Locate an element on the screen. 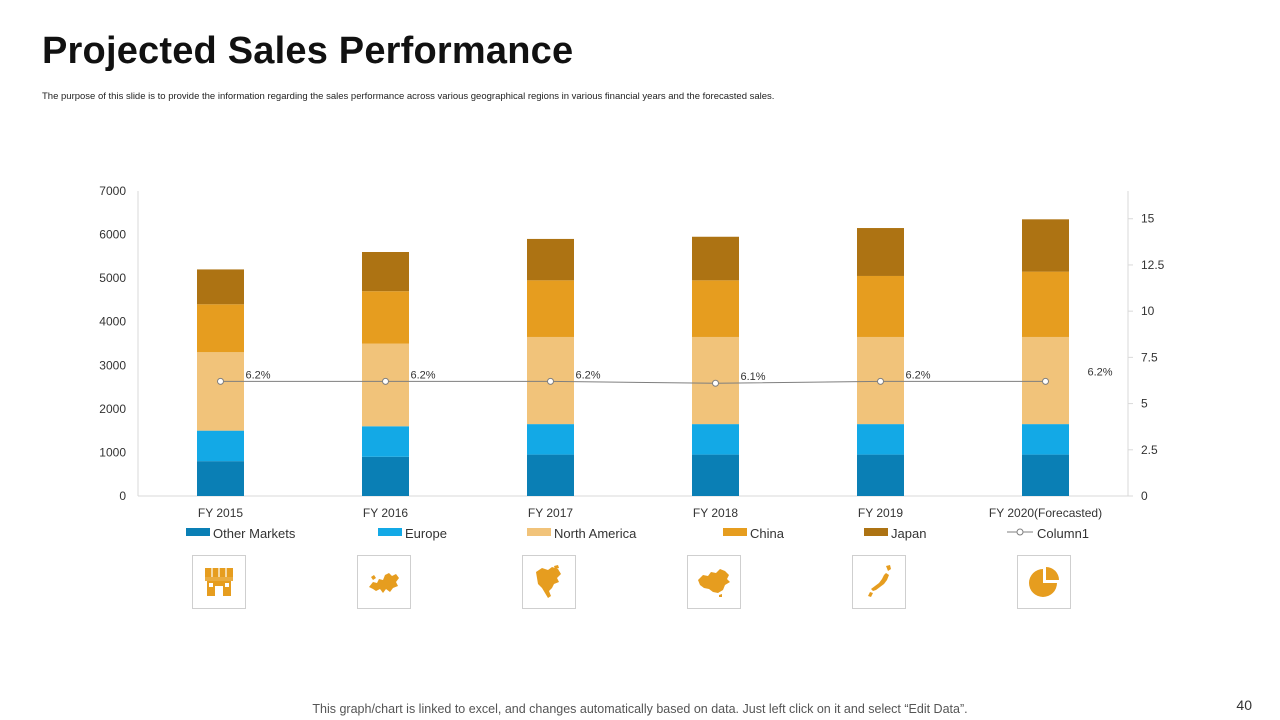 The width and height of the screenshot is (1280, 720). page-number: 40 is located at coordinates (1244, 705).